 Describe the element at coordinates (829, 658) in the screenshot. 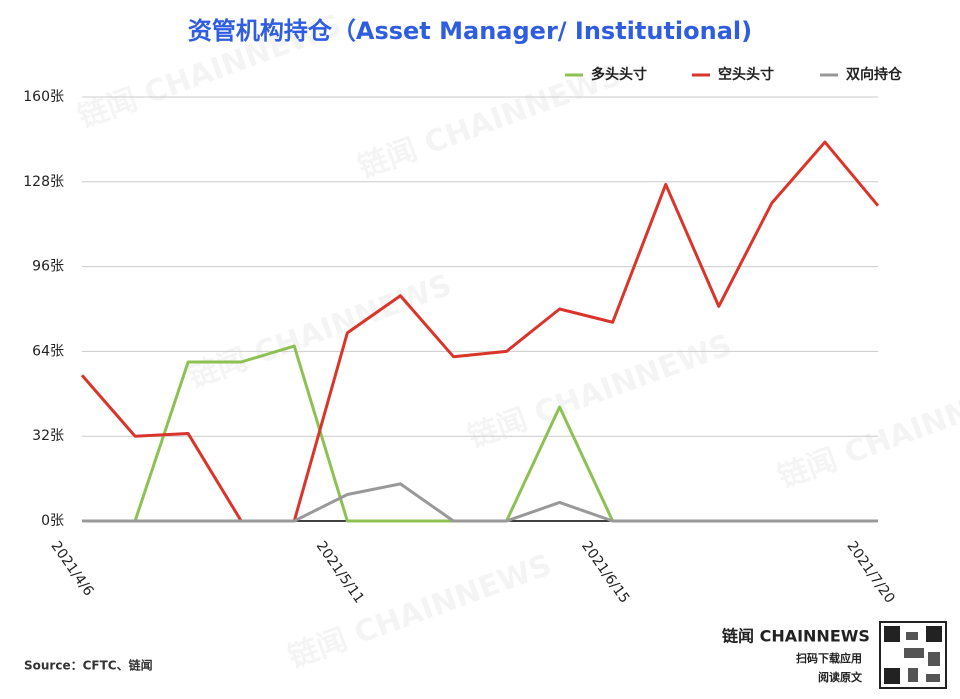

I see `brand-sub: 扫码下载应用` at that location.